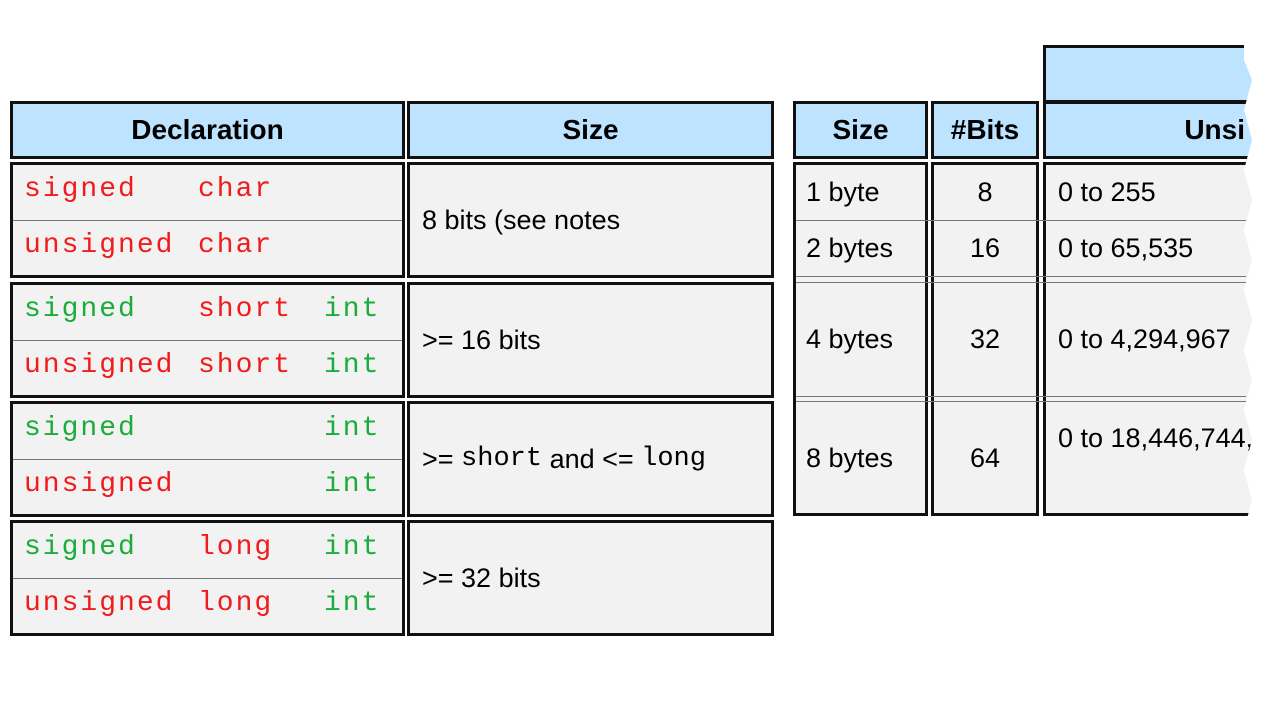 This screenshot has width=1280, height=720. I want to click on bits-cell: 32, so click(985, 338).